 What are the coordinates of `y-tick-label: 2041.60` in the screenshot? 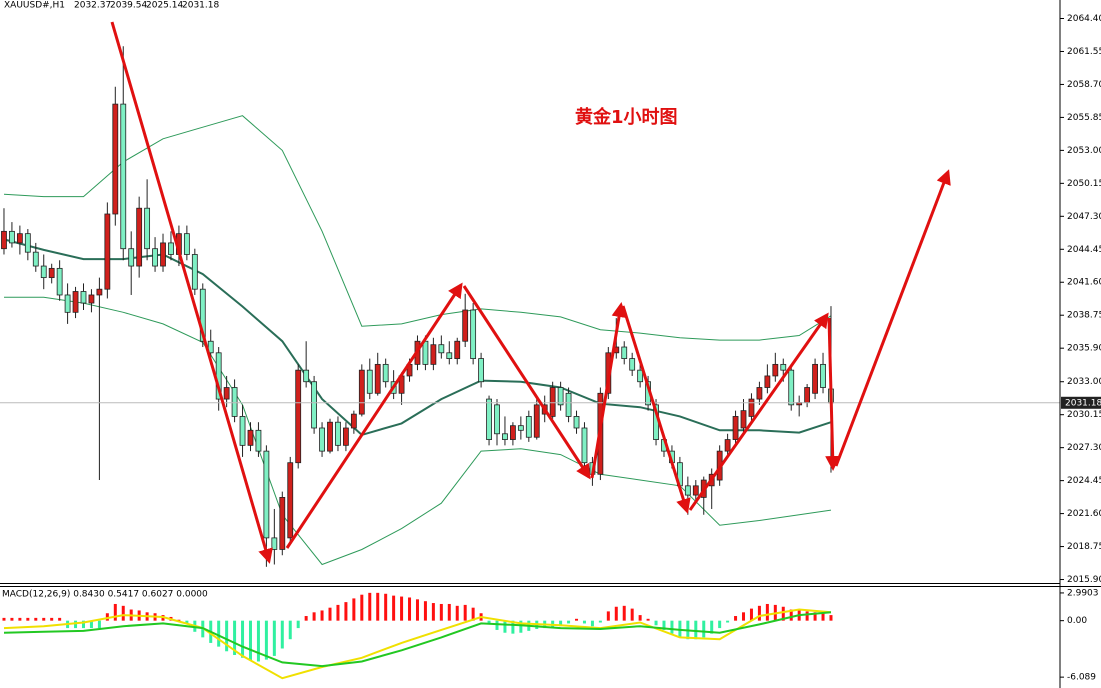 It's located at (1084, 283).